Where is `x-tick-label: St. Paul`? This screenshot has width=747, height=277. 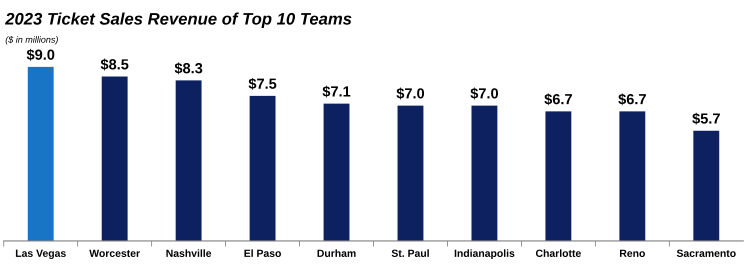
x-tick-label: St. Paul is located at coordinates (410, 253).